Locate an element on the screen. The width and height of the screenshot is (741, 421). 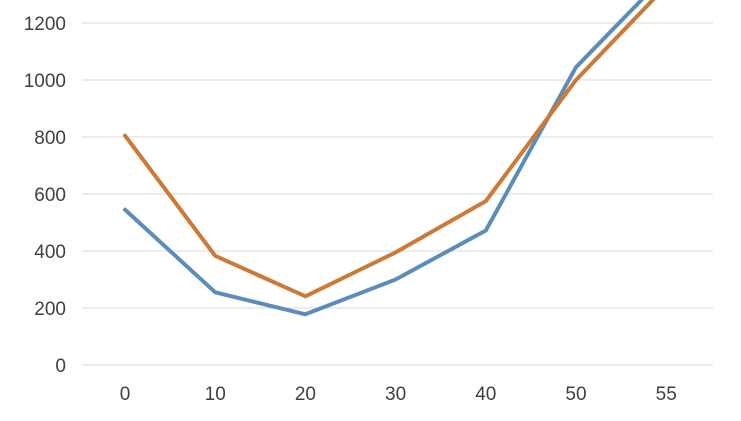
y-tick-label: 1000 is located at coordinates (45, 81).